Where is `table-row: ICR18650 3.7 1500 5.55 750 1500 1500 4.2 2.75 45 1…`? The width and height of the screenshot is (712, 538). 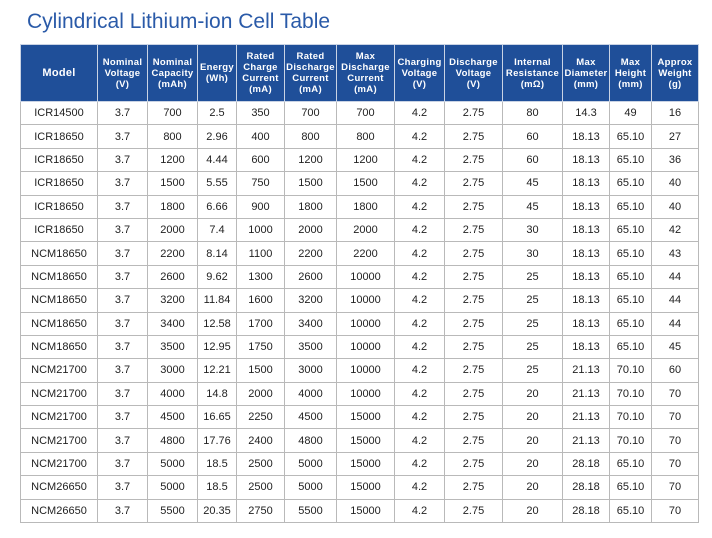 table-row: ICR18650 3.7 1500 5.55 750 1500 1500 4.2 2.75 45 1… is located at coordinates (359, 183).